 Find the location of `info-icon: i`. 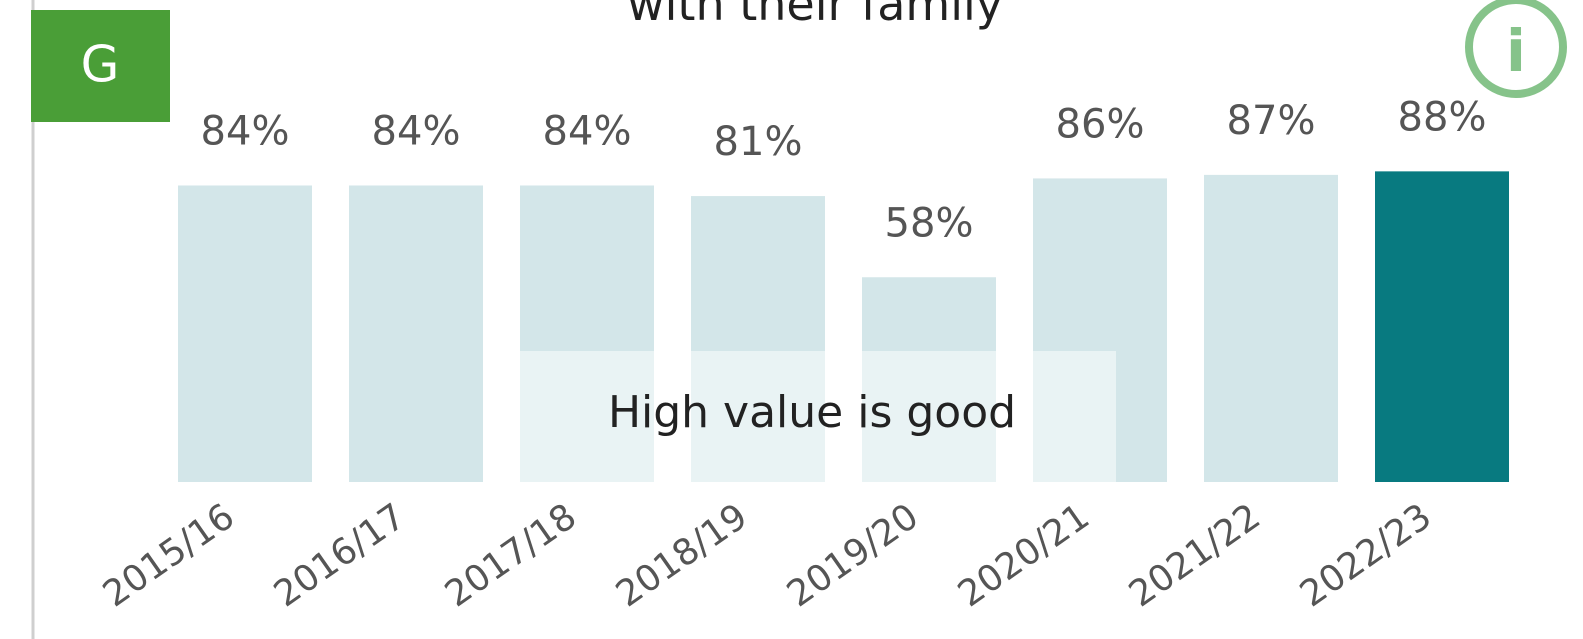

info-icon: i is located at coordinates (1516, 51).